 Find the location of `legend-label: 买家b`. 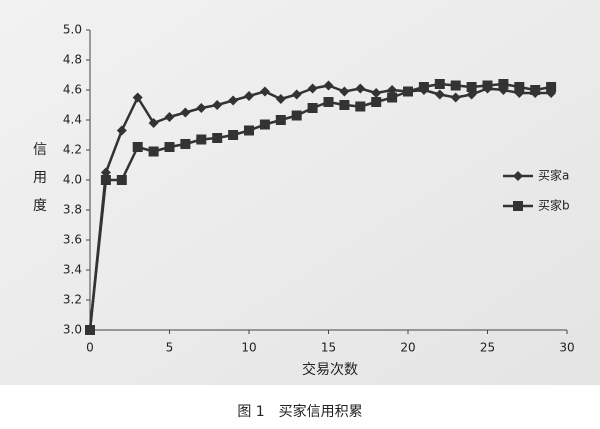

legend-label: 买家b is located at coordinates (554, 205).